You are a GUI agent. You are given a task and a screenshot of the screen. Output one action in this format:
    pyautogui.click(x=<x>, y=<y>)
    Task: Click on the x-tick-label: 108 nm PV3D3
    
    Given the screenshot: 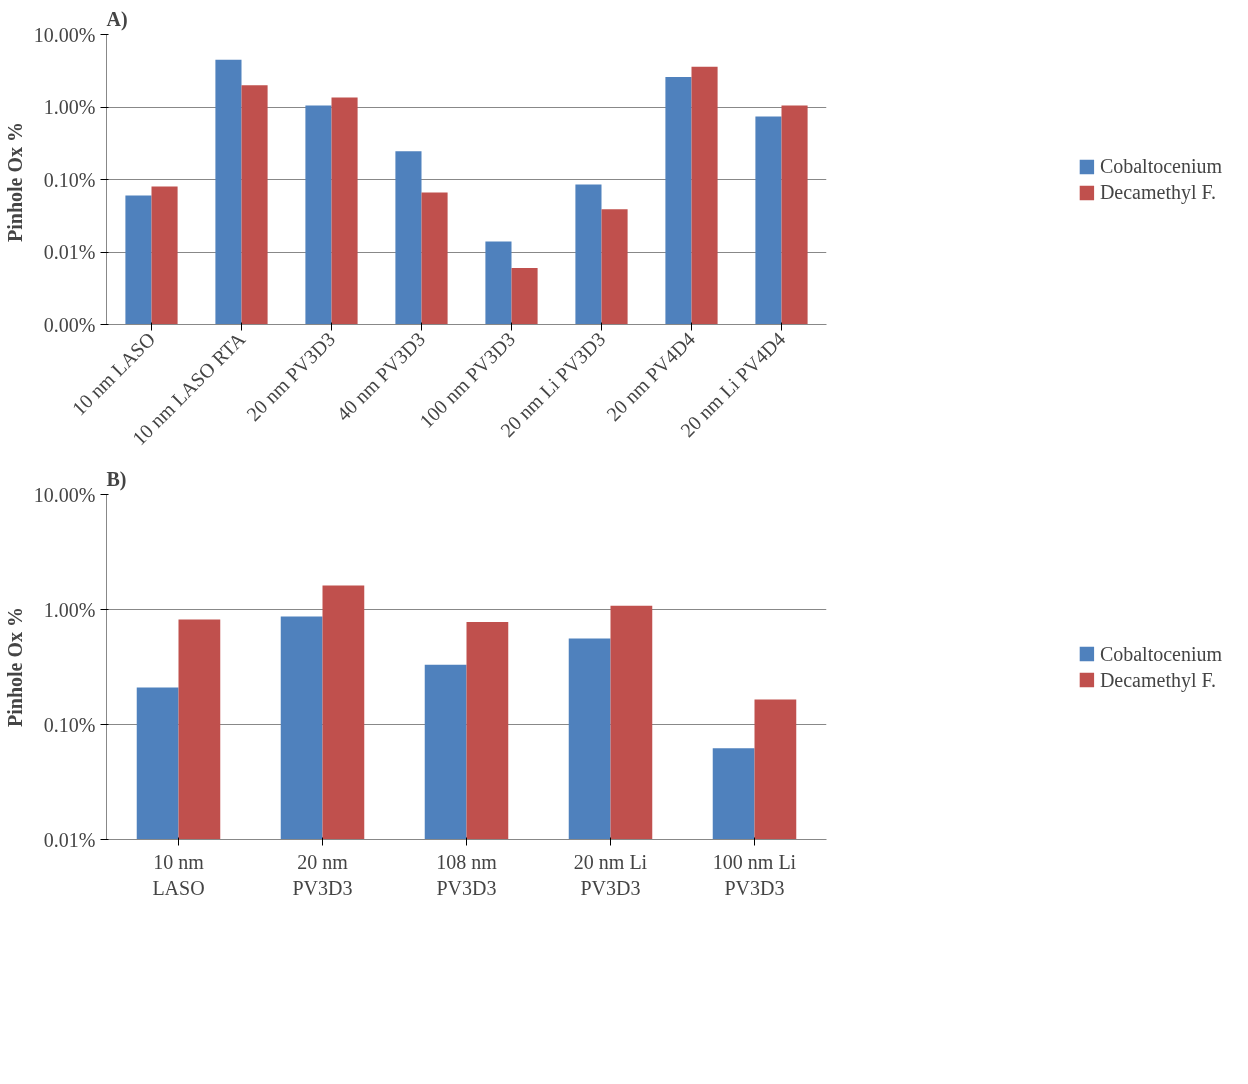 What is the action you would take?
    pyautogui.click(x=467, y=874)
    